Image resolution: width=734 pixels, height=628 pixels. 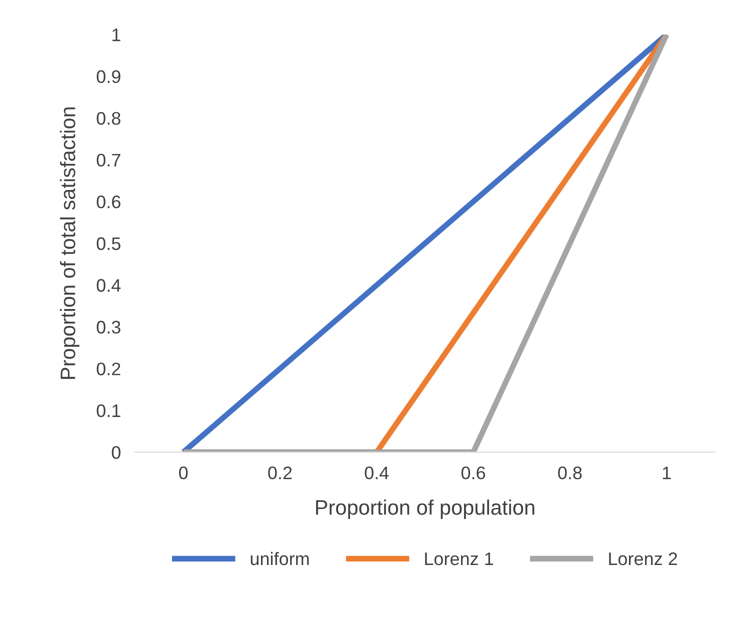 I want to click on y-tick-label: 0.4, so click(x=108, y=285).